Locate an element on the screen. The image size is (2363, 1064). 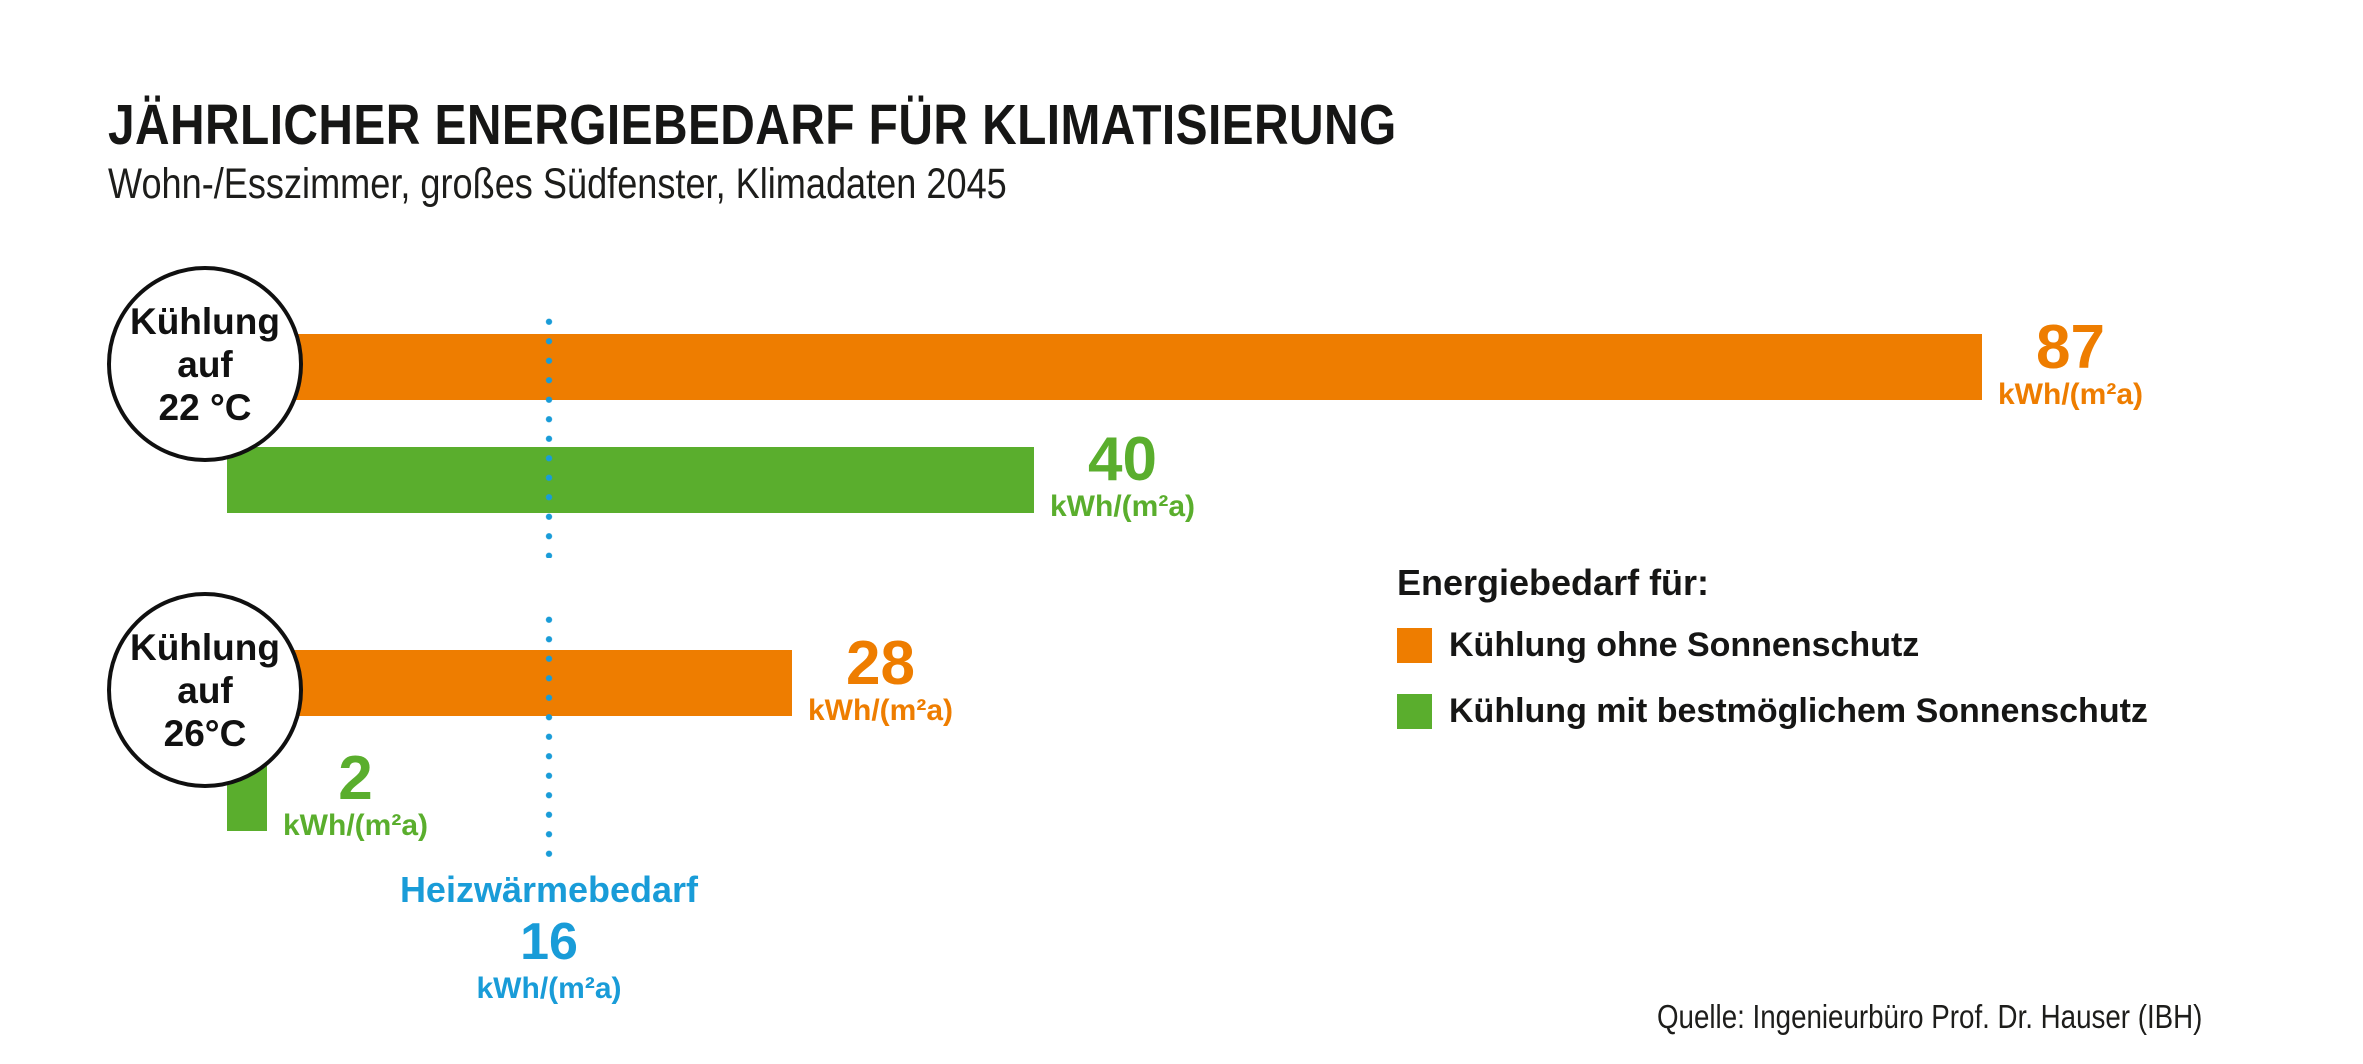
bar-cooling-22c-with-sunshade is located at coordinates (630, 480).